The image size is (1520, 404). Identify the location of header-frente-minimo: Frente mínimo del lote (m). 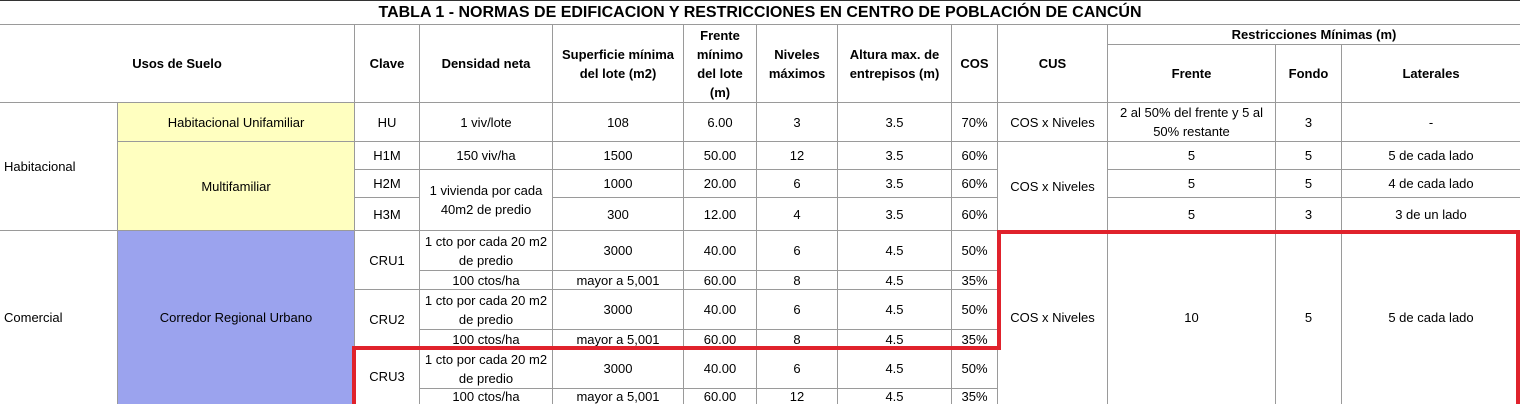
(720, 64).